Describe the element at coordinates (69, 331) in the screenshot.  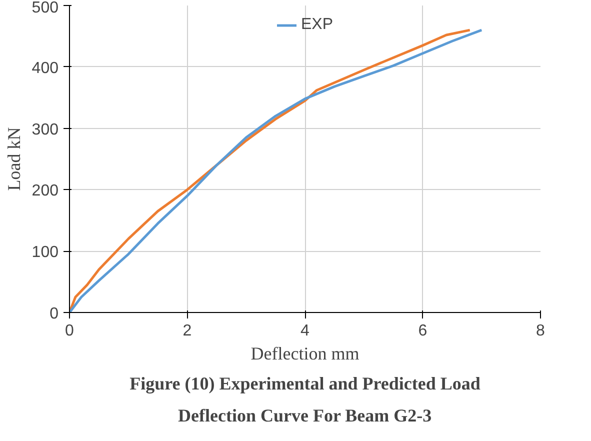
I see `x-tick-label: 0` at that location.